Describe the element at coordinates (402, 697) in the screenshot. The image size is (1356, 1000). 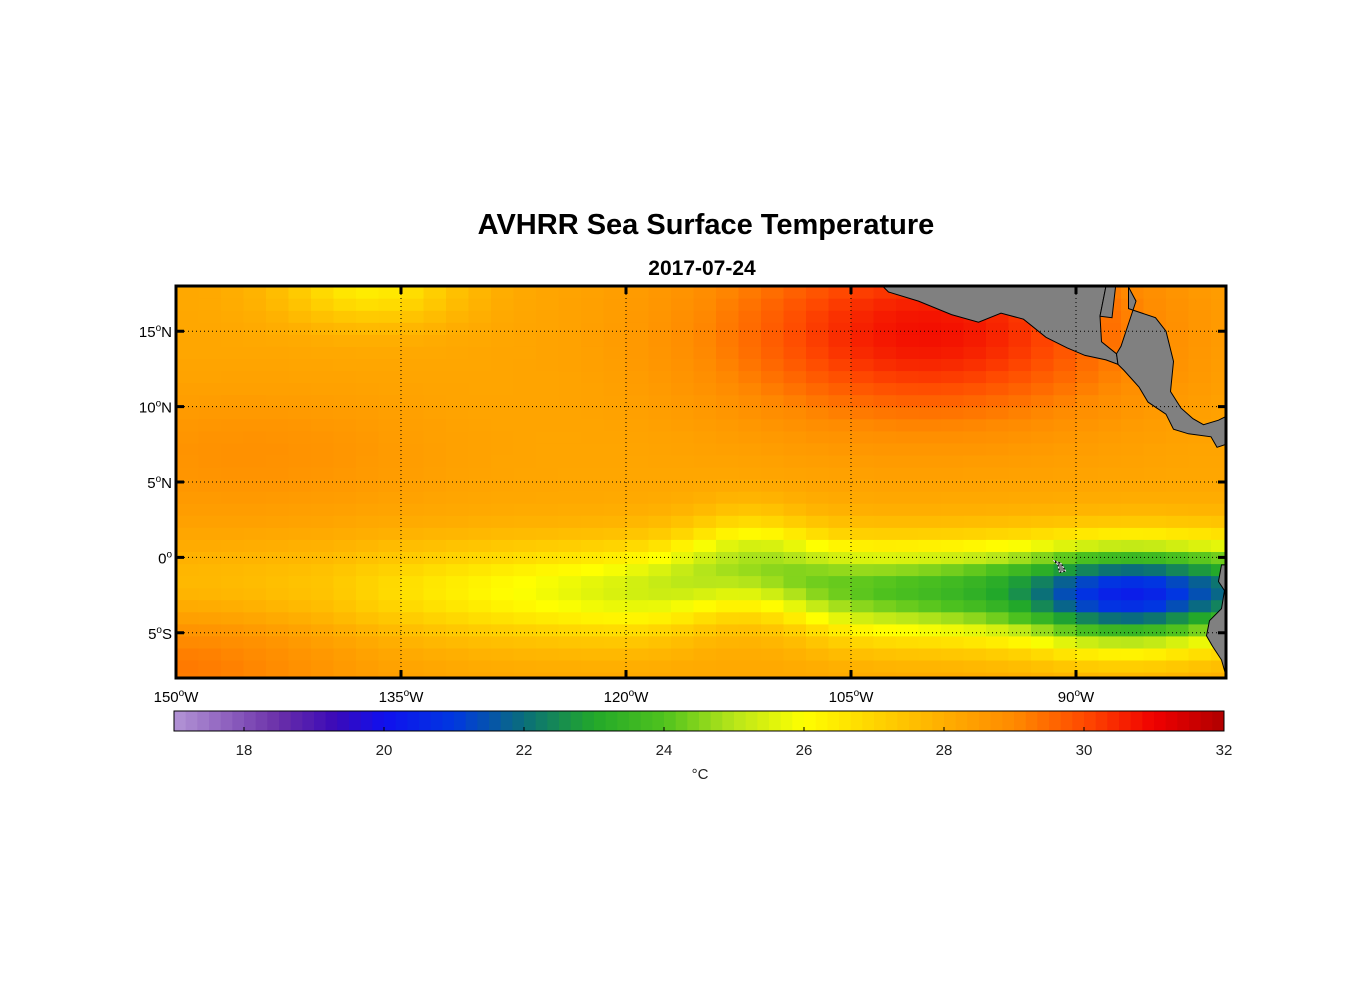
I see `lon-tick-label: 135oW` at that location.